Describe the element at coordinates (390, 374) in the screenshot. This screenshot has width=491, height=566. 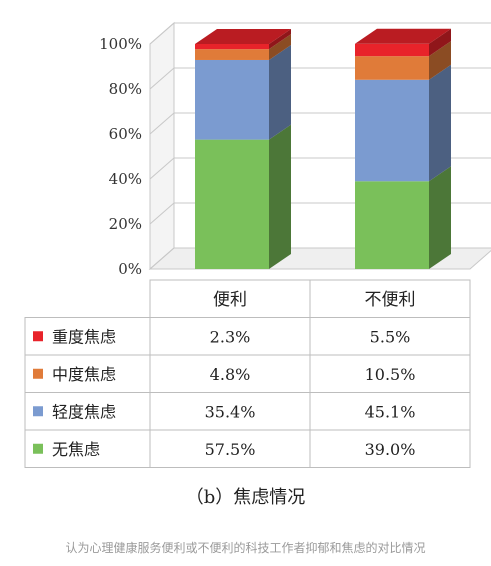
I see `data-label: 10.5%` at that location.